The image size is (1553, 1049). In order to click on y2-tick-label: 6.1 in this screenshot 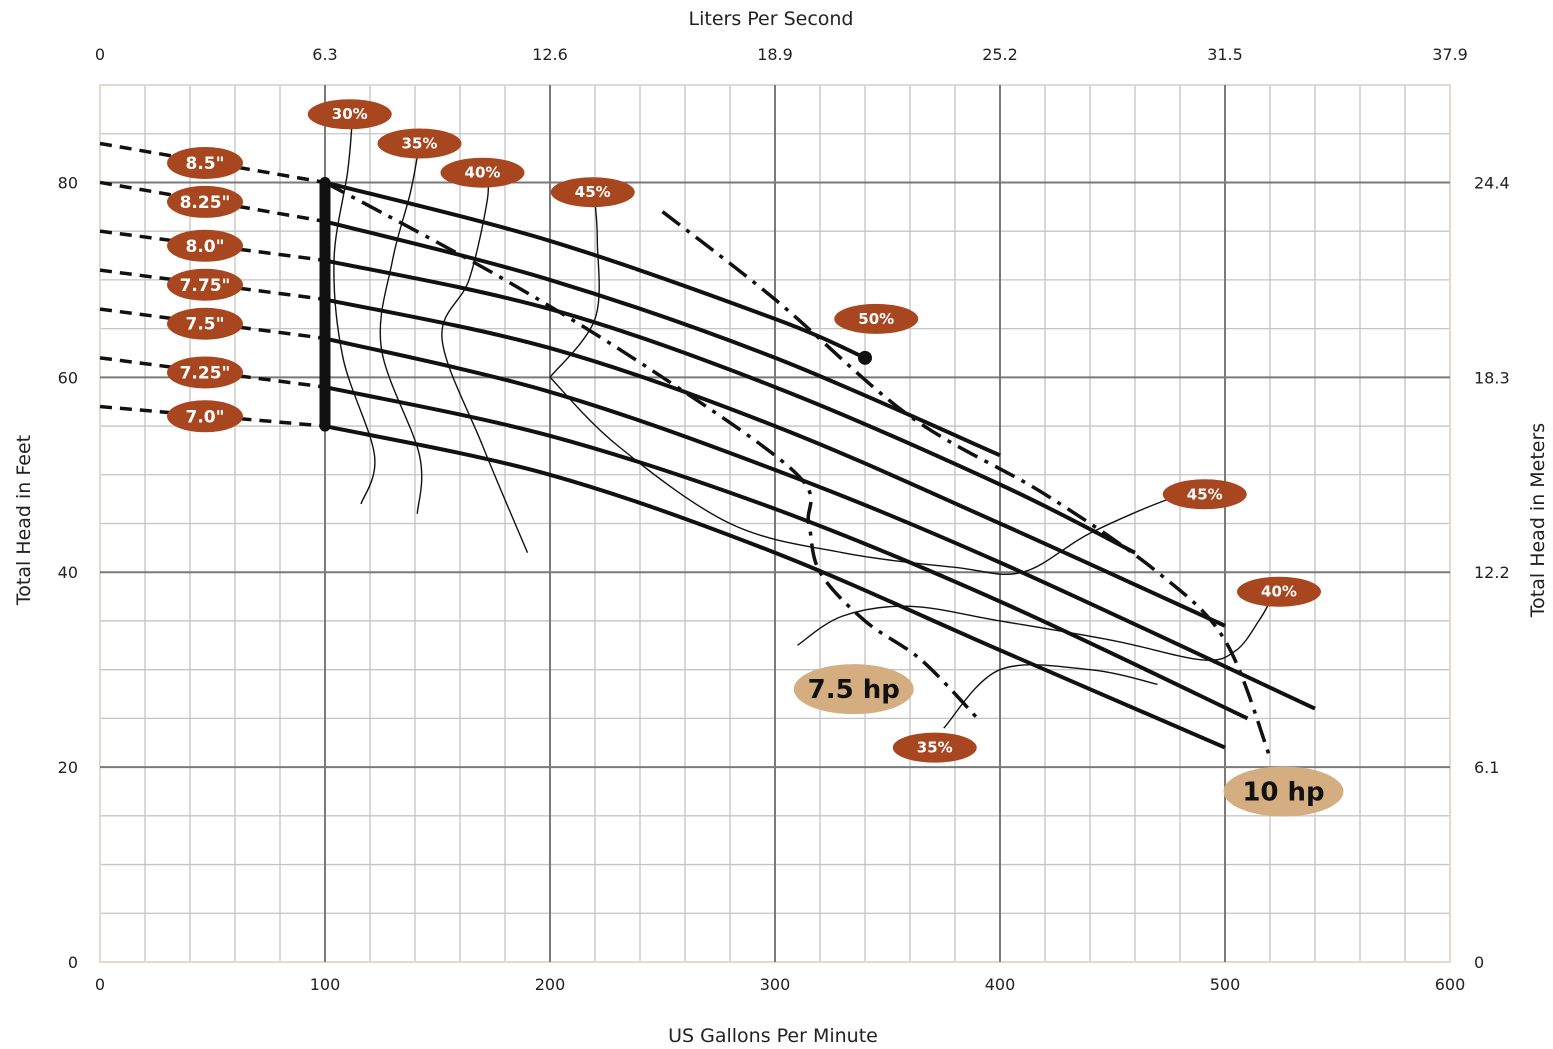, I will do `click(1486, 767)`.